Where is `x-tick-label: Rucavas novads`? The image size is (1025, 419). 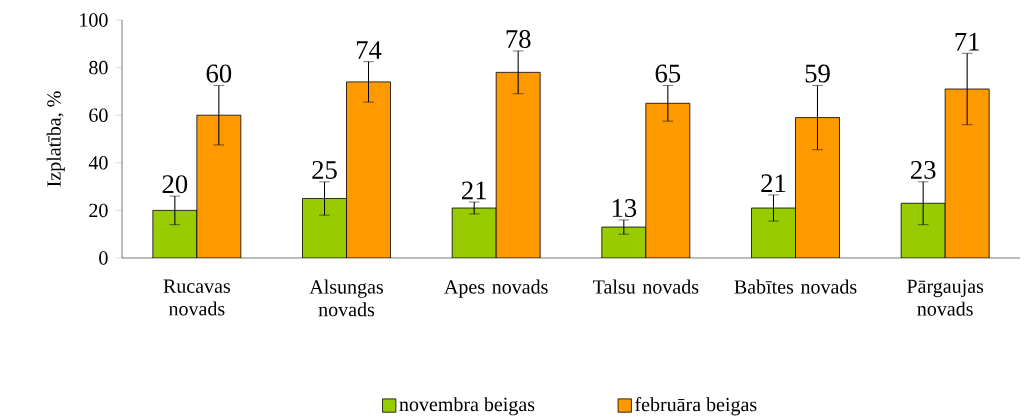
x-tick-label: Rucavas novads is located at coordinates (196, 297).